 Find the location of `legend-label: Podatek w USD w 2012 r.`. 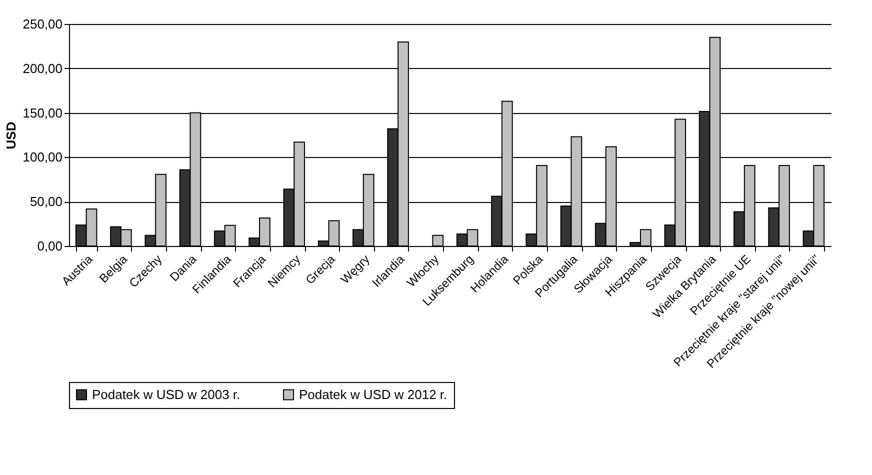

legend-label: Podatek w USD w 2012 r. is located at coordinates (373, 394).